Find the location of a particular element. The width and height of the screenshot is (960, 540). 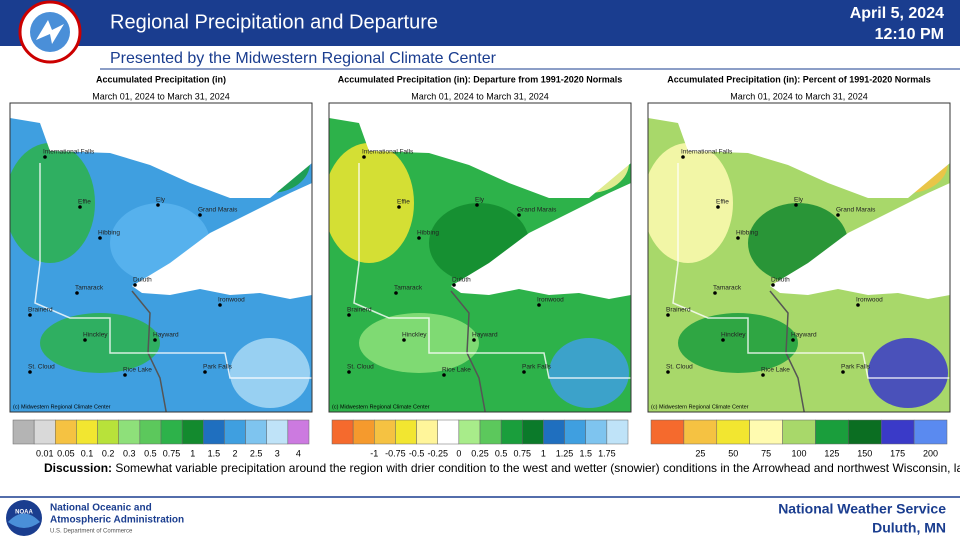

discussion-label: Discussion: is located at coordinates (78, 468).